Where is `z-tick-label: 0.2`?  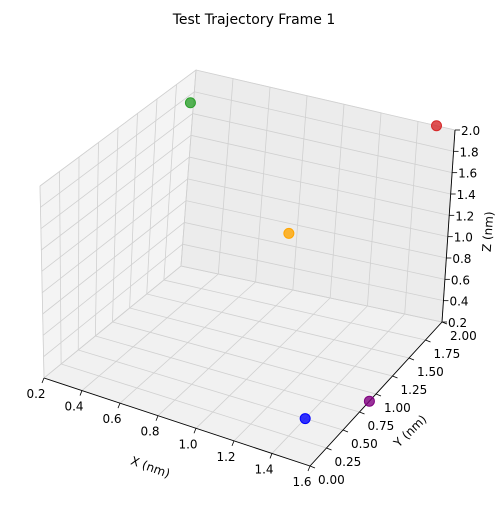 z-tick-label: 0.2 is located at coordinates (457, 323).